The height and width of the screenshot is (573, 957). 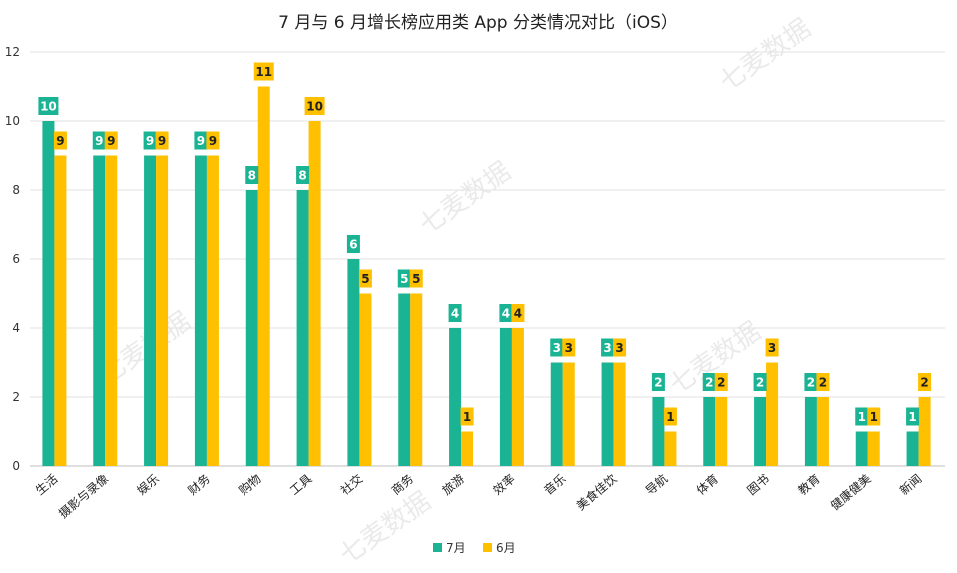 I want to click on y-tick-label: 8, so click(x=16, y=190).